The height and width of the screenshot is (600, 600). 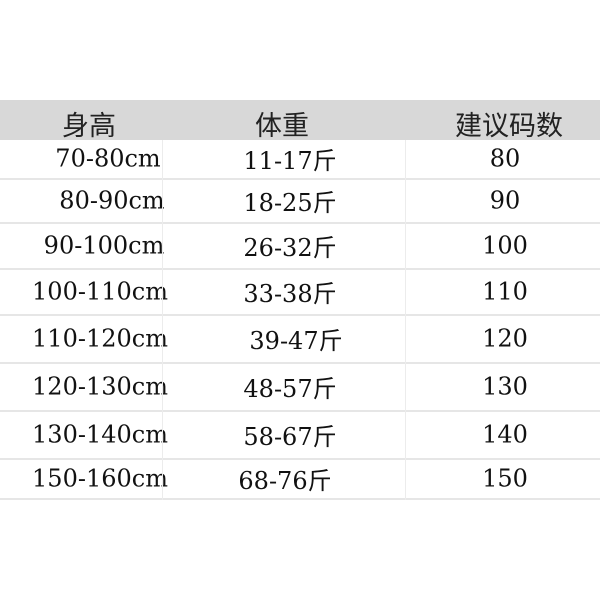 I want to click on cell-size: 120, so click(x=505, y=338).